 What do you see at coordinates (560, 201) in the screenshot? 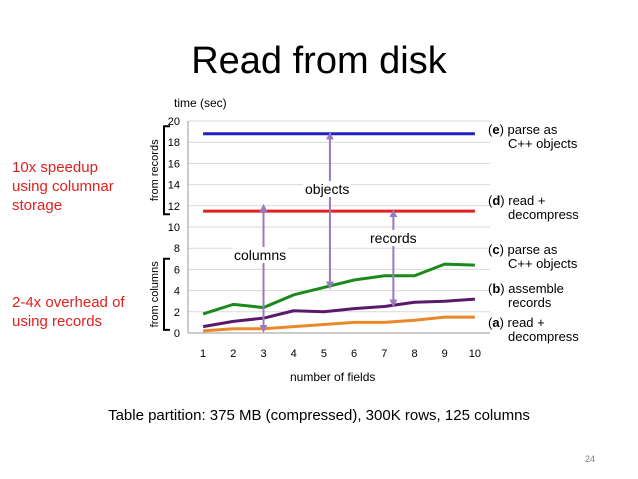
I see `series-label-line1: (d) read +` at bounding box center [560, 201].